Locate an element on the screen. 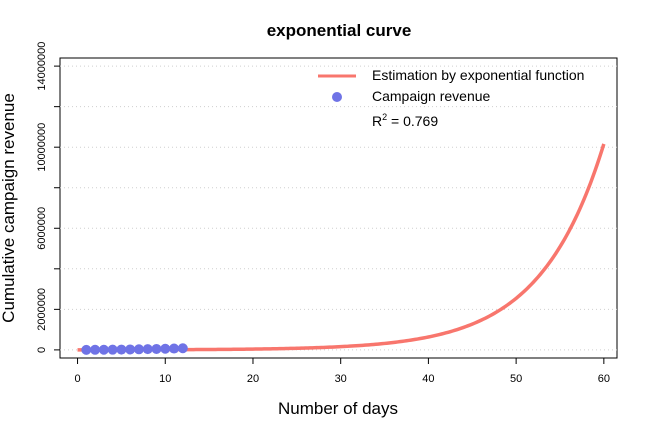  legend-point-swatch is located at coordinates (337, 97).